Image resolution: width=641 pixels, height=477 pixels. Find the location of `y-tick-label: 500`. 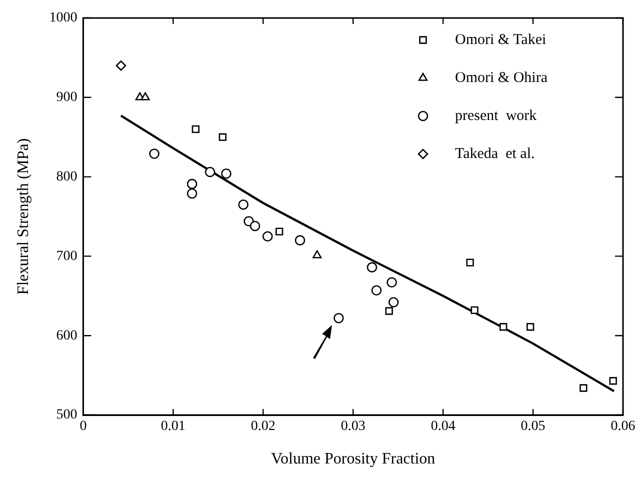

y-tick-label: 500 is located at coordinates (67, 415).